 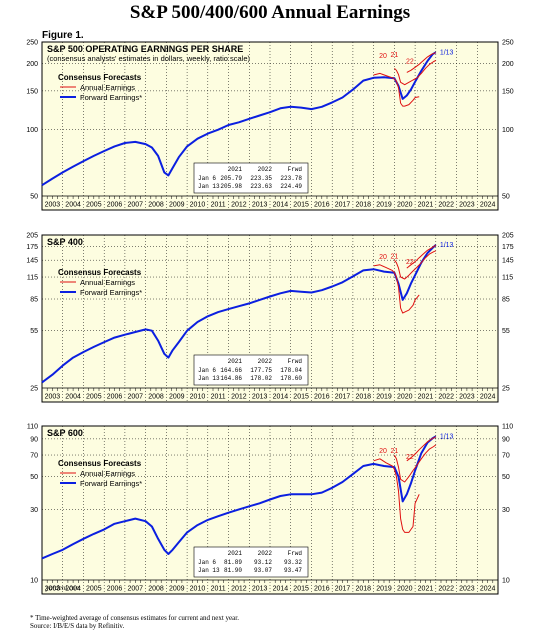 What do you see at coordinates (94, 589) in the screenshot?
I see `x-tick-label: 2005` at bounding box center [94, 589].